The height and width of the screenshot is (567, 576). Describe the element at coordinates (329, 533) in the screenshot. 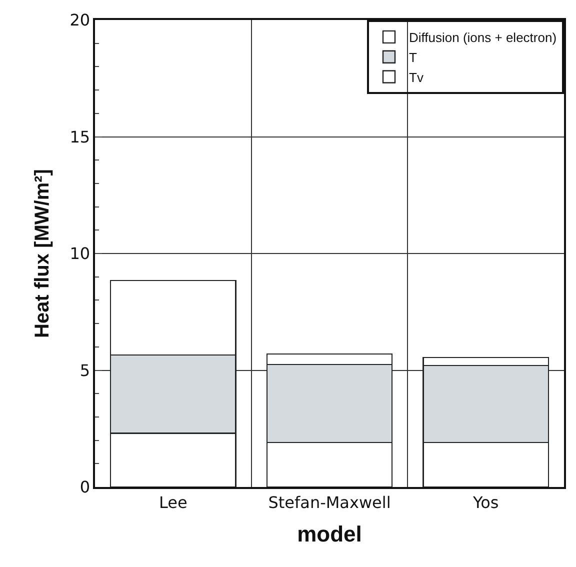

I see `x-axis-title: model` at that location.